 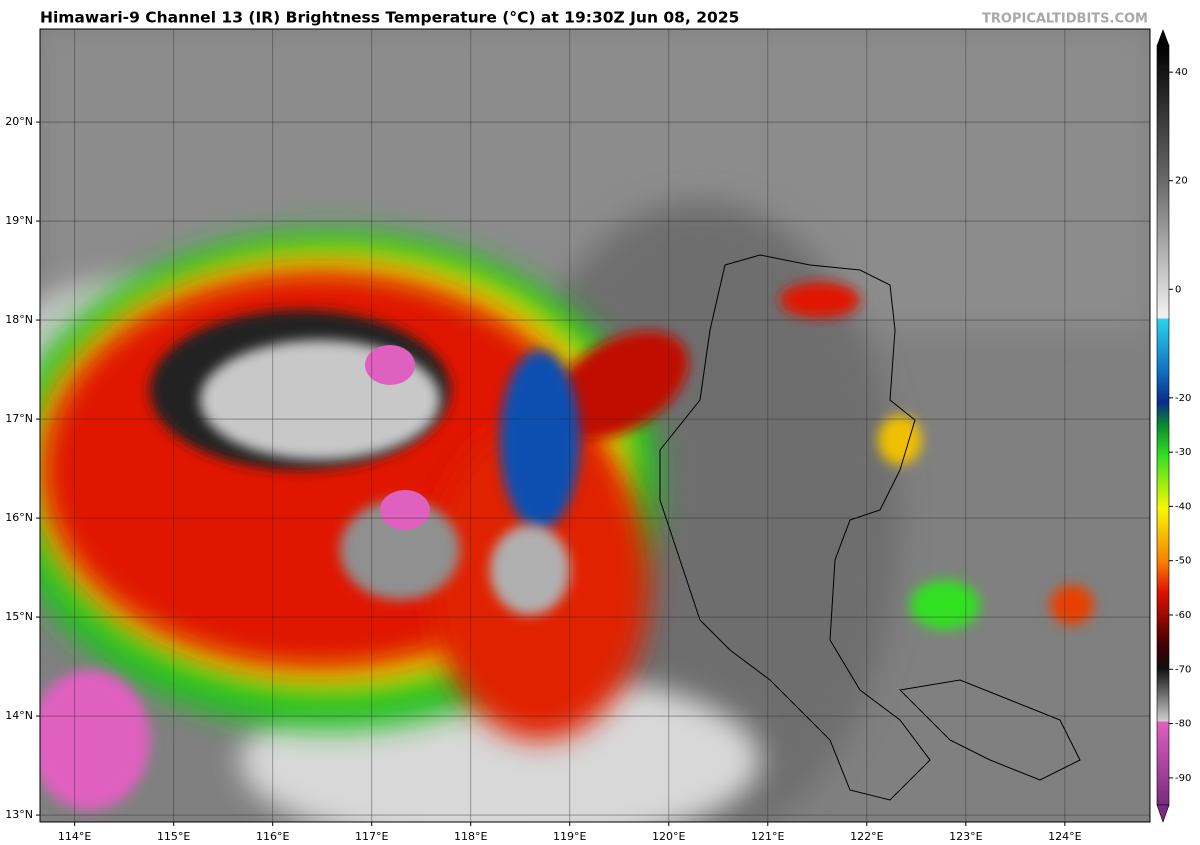 I want to click on lon-tick-label: 119°E, so click(x=569, y=836).